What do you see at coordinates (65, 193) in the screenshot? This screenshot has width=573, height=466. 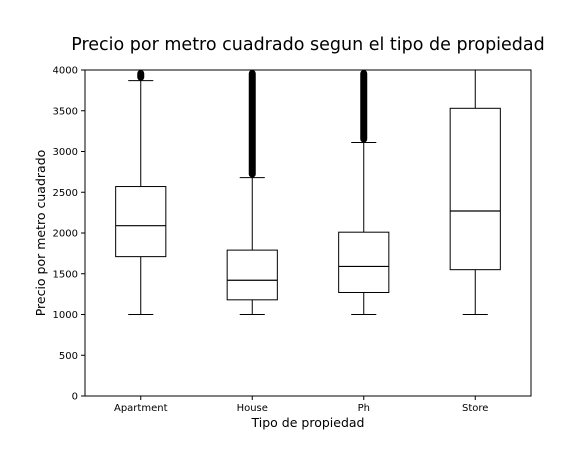 I see `y-tick-label: 2500` at bounding box center [65, 193].